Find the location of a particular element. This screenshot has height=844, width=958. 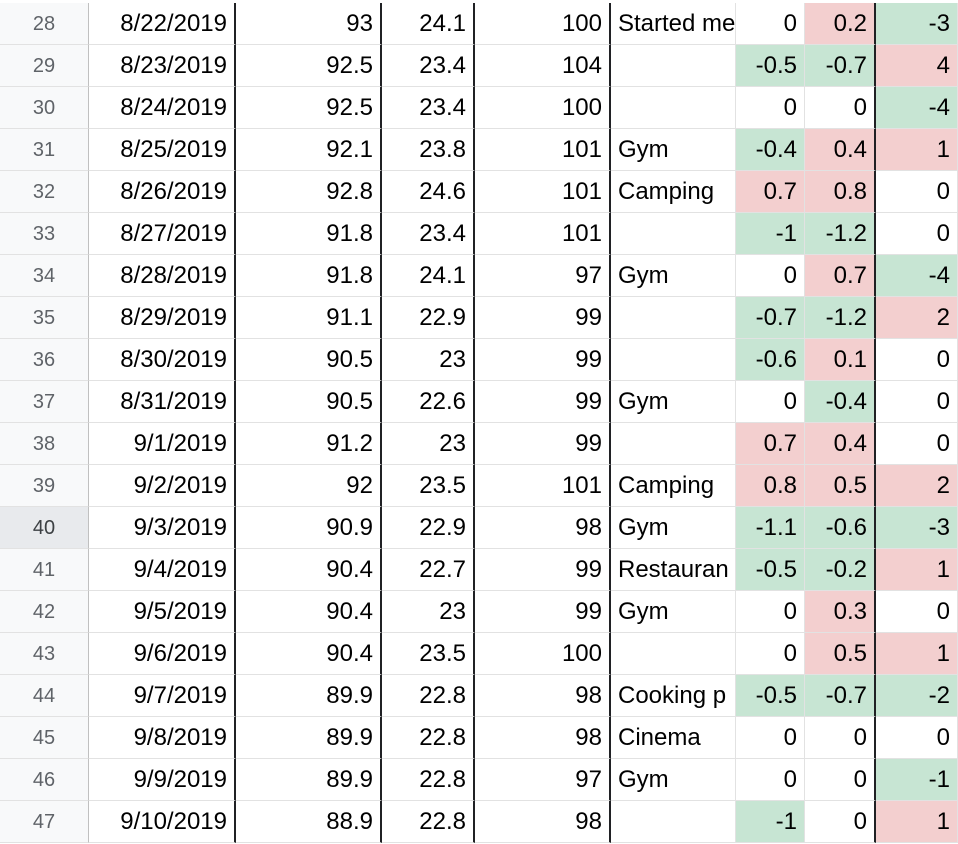

value-b-cell: 22.9 is located at coordinates (428, 318).